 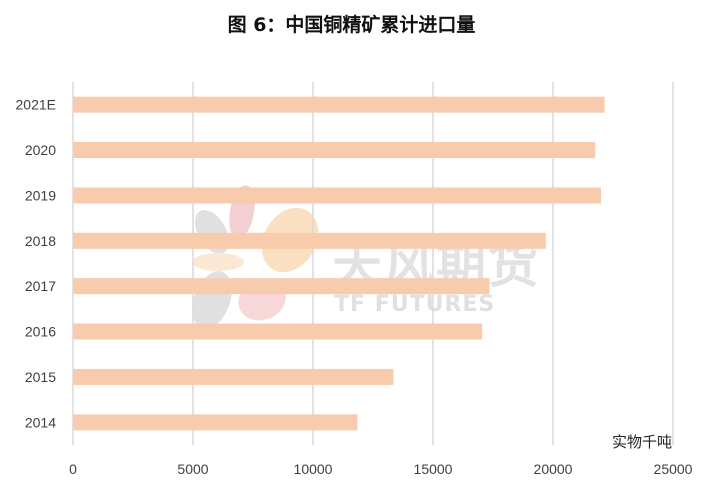 What do you see at coordinates (40, 195) in the screenshot?
I see `y-tick-label: 2019` at bounding box center [40, 195].